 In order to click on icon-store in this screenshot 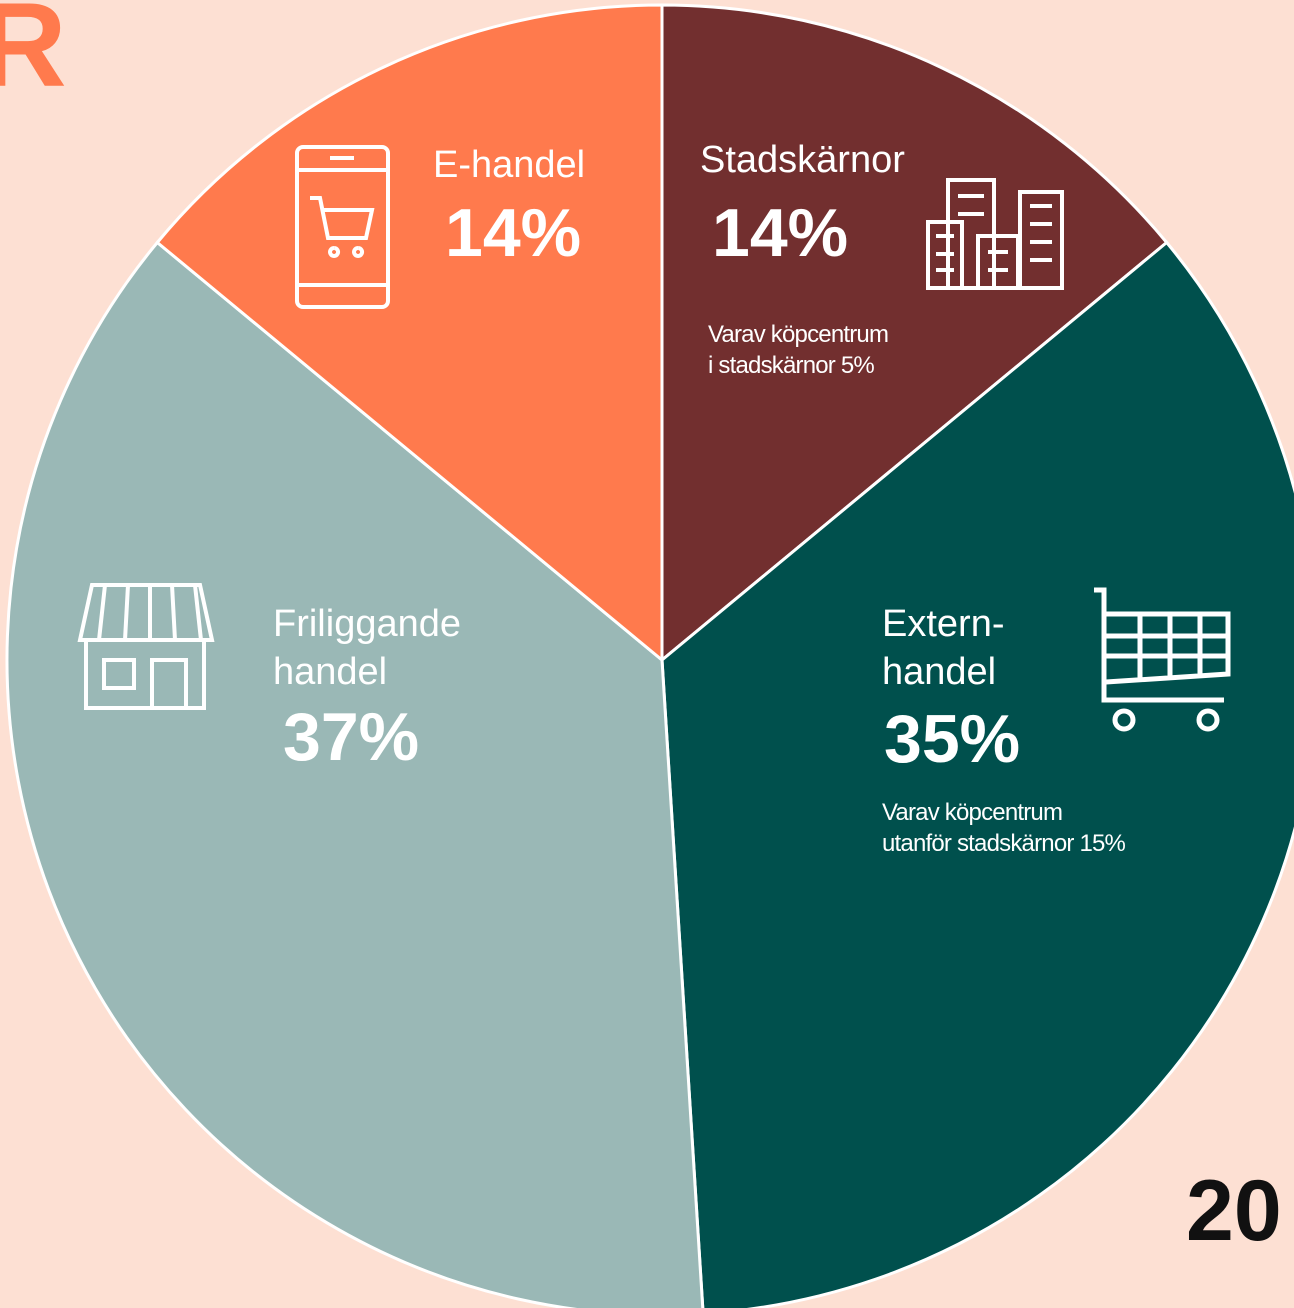, I will do `click(146, 646)`.